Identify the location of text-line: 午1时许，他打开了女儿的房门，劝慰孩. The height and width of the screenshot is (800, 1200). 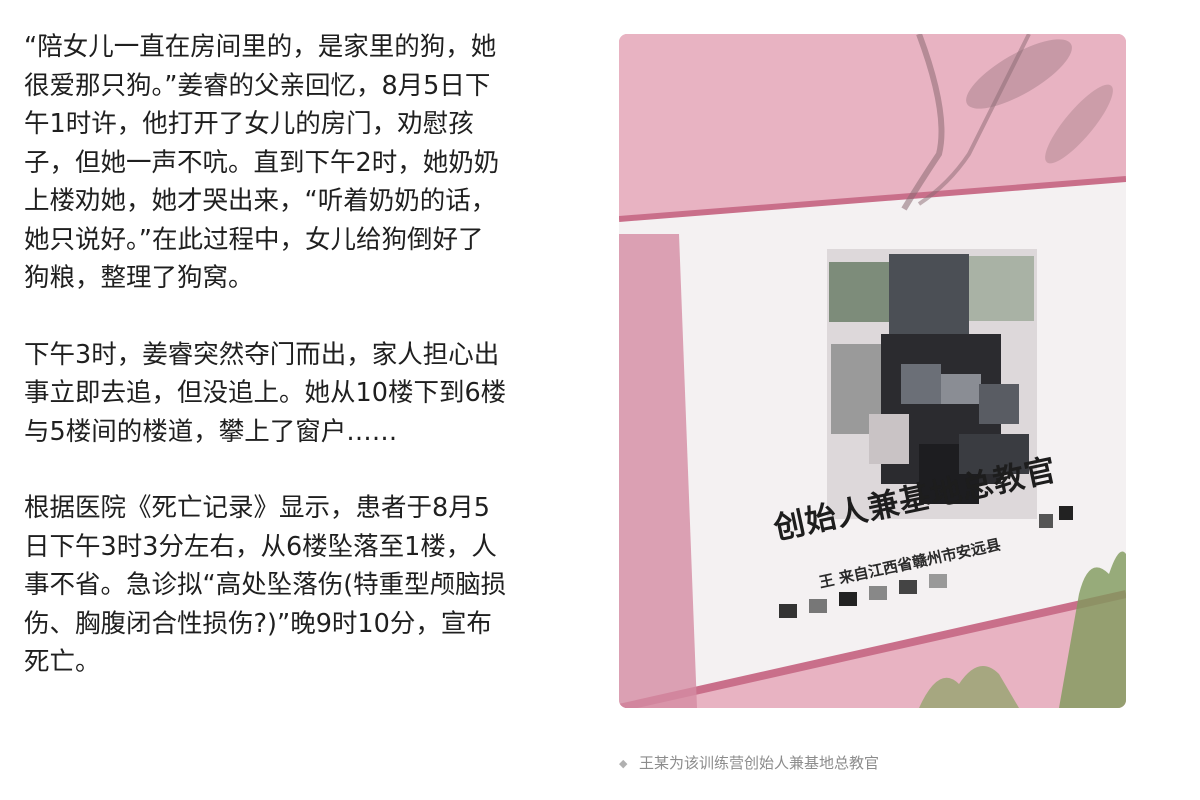
(249, 124).